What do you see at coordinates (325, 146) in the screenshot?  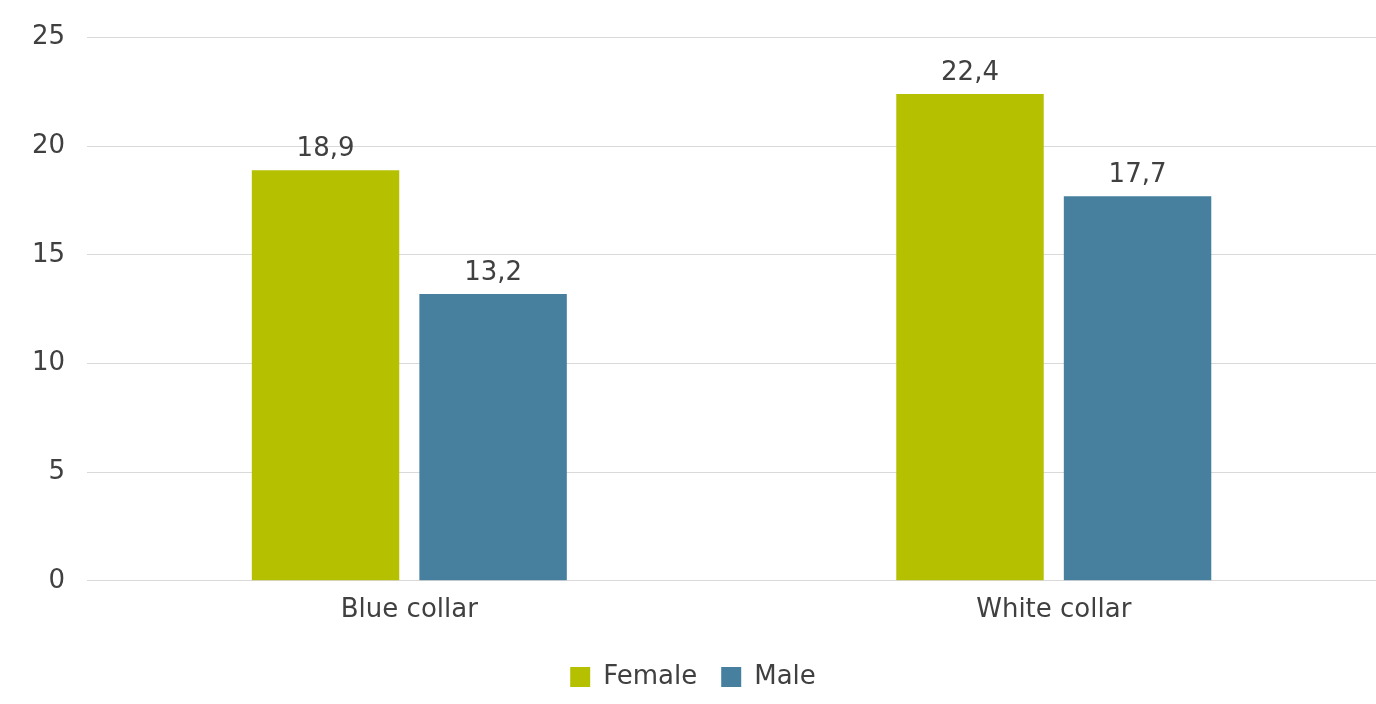 I see `data-label: 18,9` at bounding box center [325, 146].